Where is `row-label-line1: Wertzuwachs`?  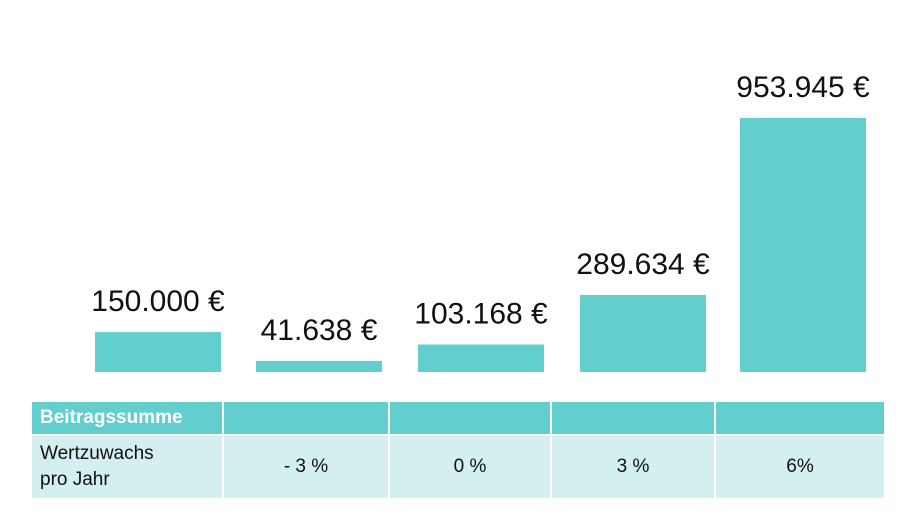
row-label-line1: Wertzuwachs is located at coordinates (97, 453).